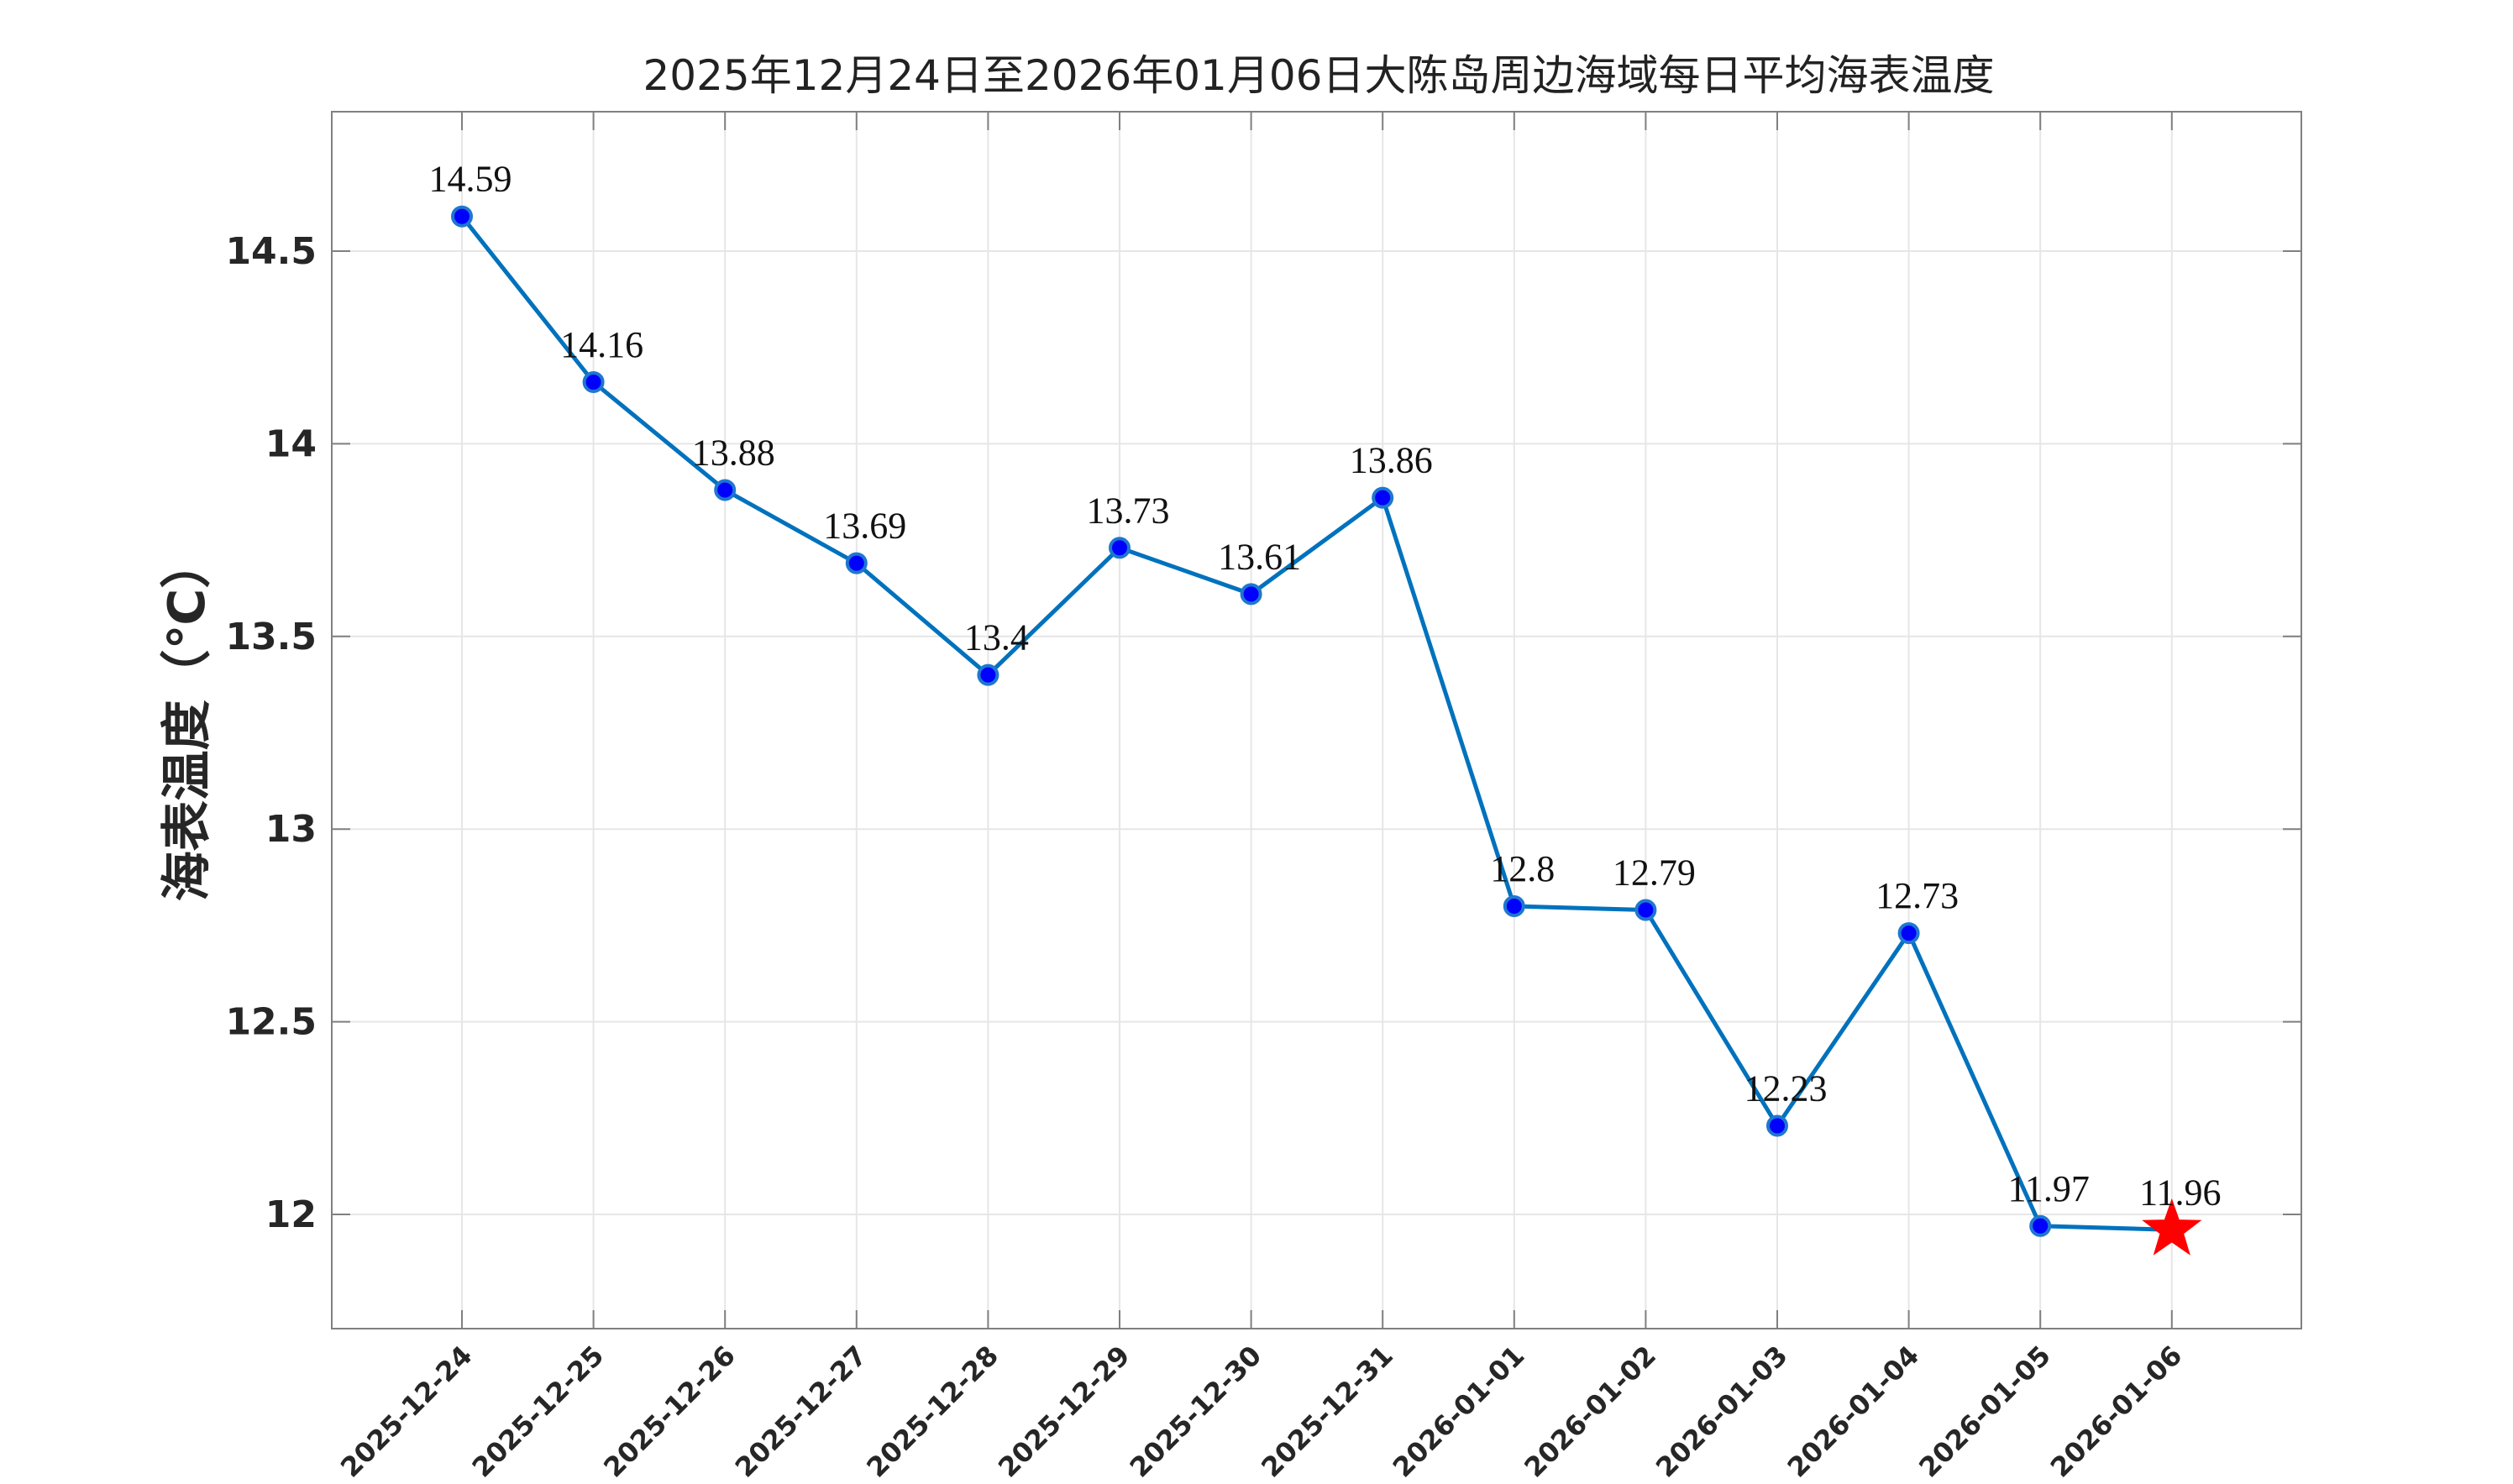 This screenshot has width=2513, height=1484. I want to click on data-label: 11.97, so click(2049, 1188).